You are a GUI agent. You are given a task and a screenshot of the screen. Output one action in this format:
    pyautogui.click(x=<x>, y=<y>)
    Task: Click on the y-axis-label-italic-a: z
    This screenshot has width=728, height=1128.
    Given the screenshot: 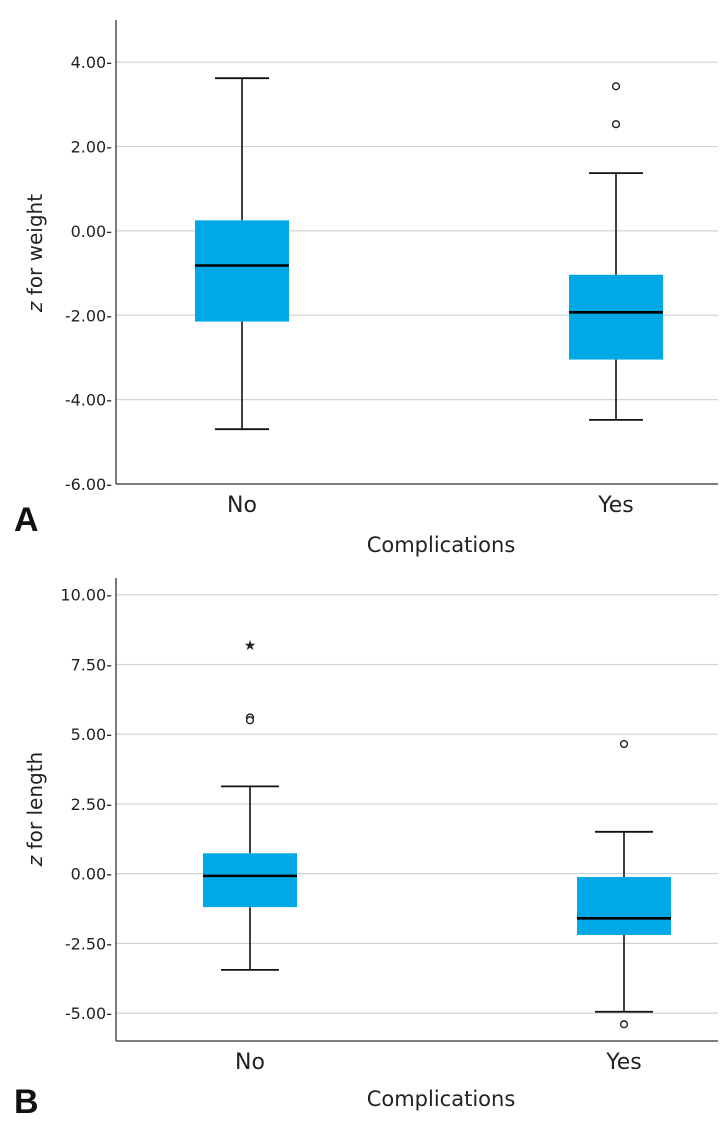 What is the action you would take?
    pyautogui.click(x=35, y=307)
    